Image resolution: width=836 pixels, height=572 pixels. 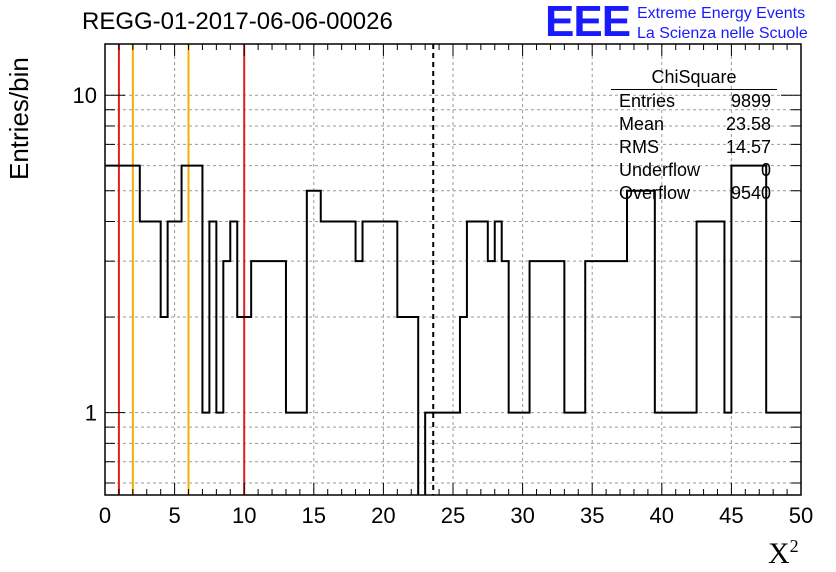 I want to click on x-tick-label: 30, so click(x=522, y=515).